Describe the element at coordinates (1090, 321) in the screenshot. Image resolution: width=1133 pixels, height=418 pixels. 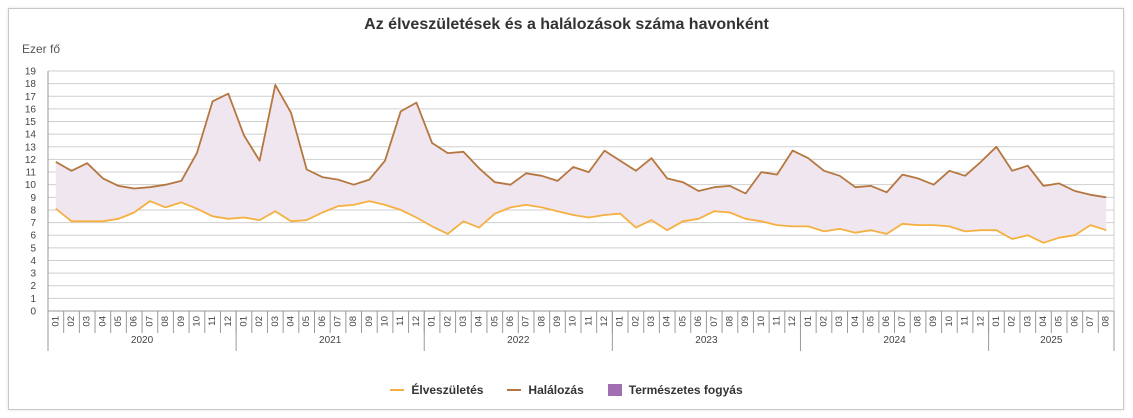
I see `month-label-2025-07: 07` at that location.